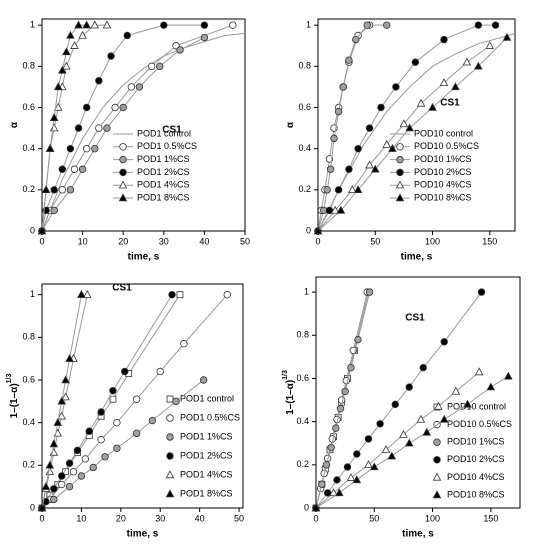 The image size is (538, 550). What do you see at coordinates (476, 494) in the screenshot?
I see `legend-label: POD10 8%CS` at bounding box center [476, 494].